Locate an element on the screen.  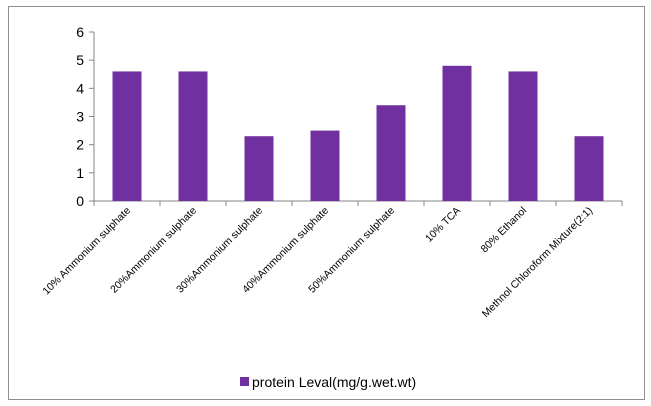
legend-label: protein Leval(mg/g.wet.wt) is located at coordinates (334, 382).